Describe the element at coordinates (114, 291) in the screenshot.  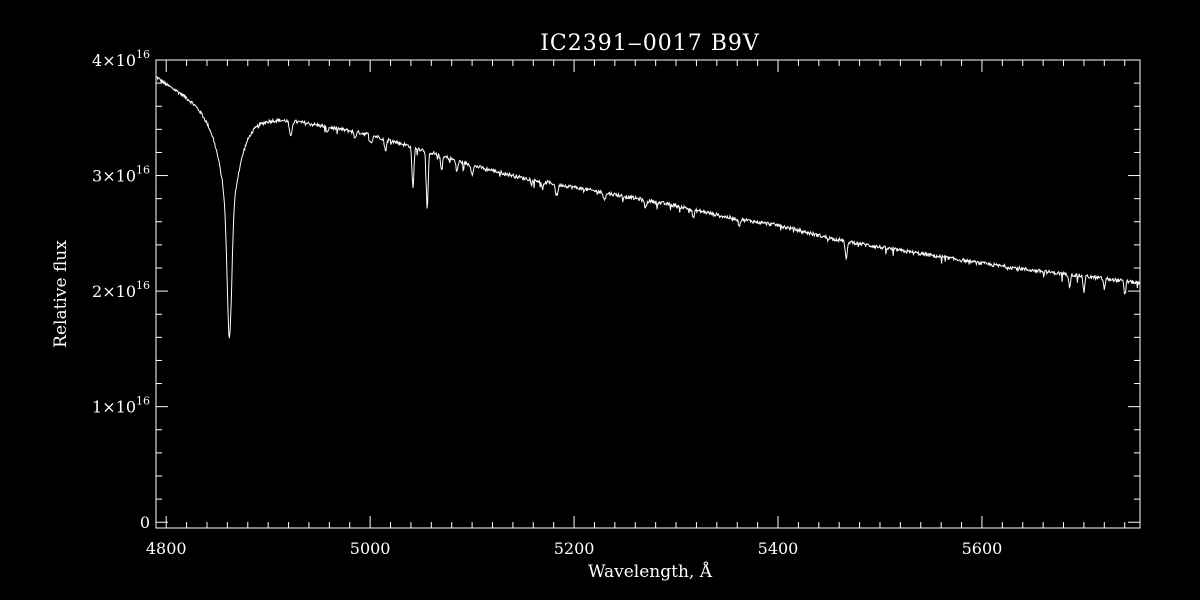
I see `y-tick-mantissa: 2×10` at that location.